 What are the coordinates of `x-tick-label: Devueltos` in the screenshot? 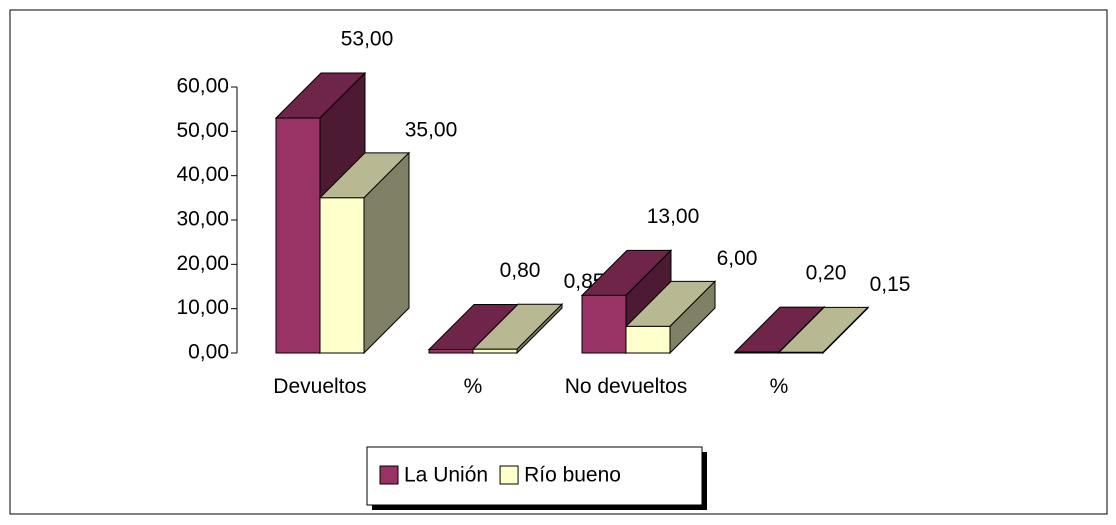 It's located at (320, 386).